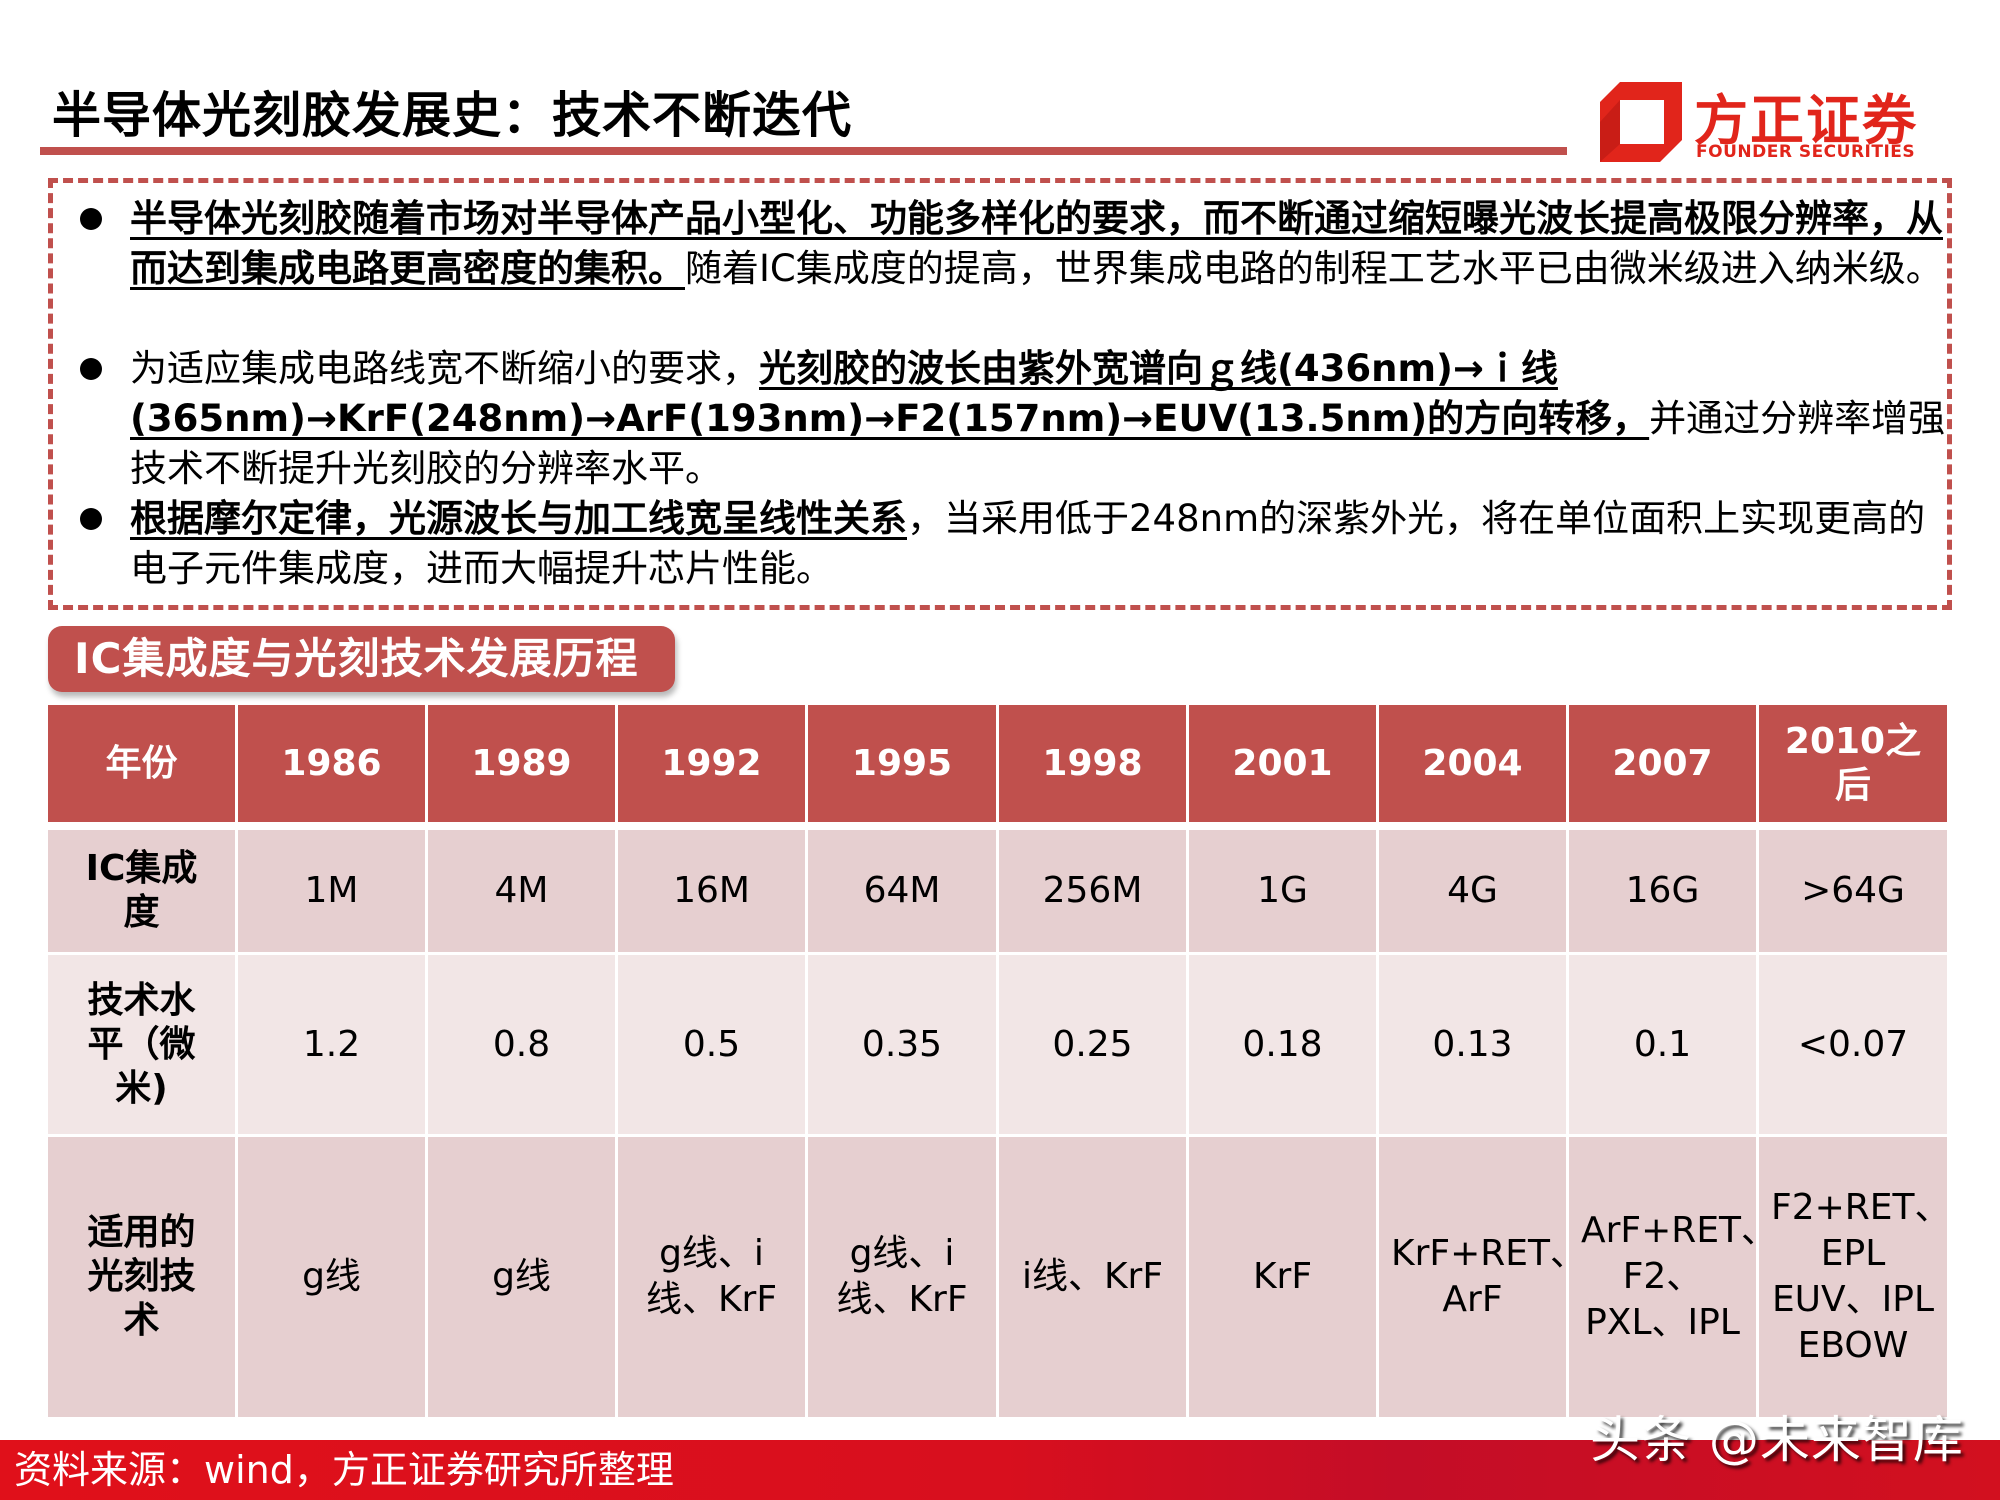 The image size is (2000, 1500). What do you see at coordinates (523, 767) in the screenshot?
I see `header-cell: 1989` at bounding box center [523, 767].